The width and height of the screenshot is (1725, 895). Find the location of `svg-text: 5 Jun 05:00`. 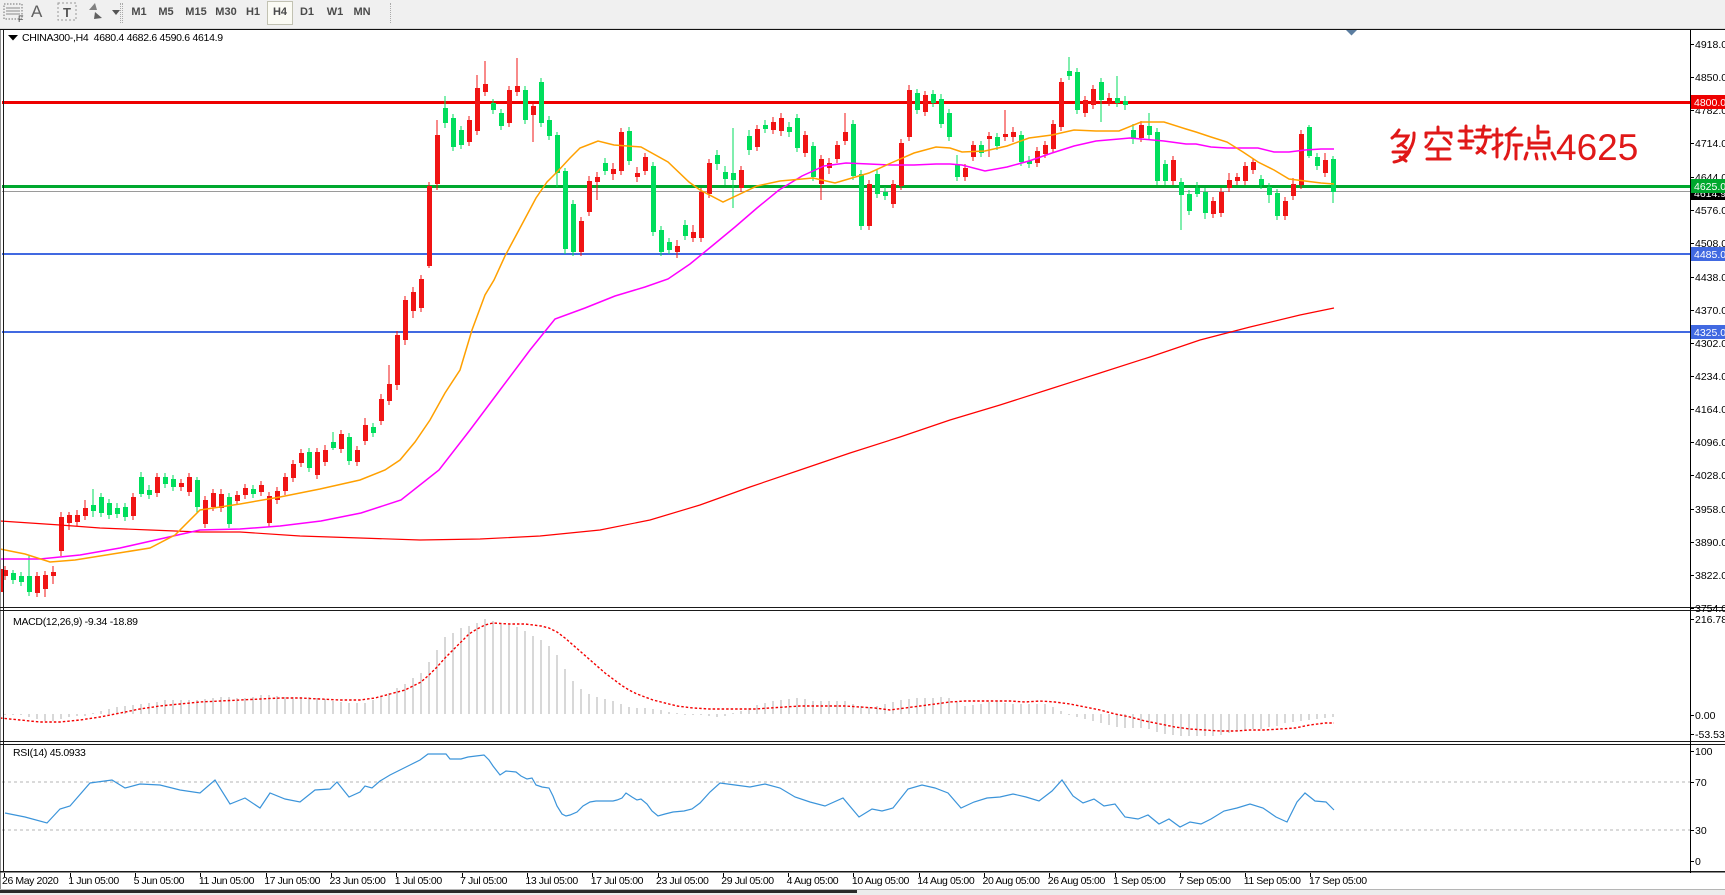

svg-text: 5 Jun 05:00 is located at coordinates (159, 881).